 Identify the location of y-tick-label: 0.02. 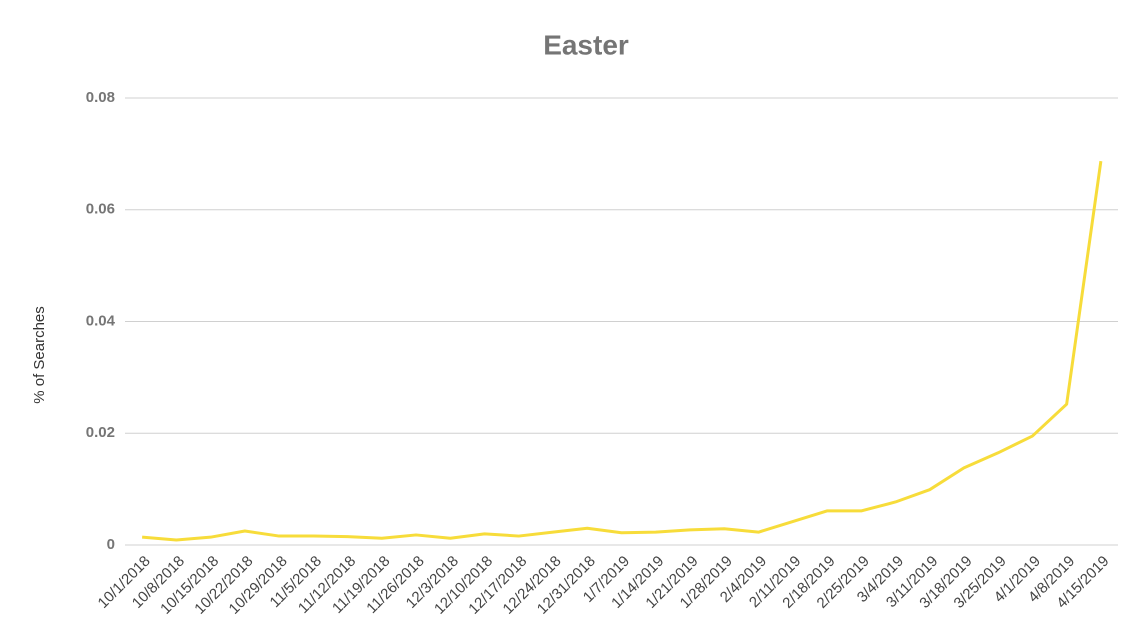
(100, 432).